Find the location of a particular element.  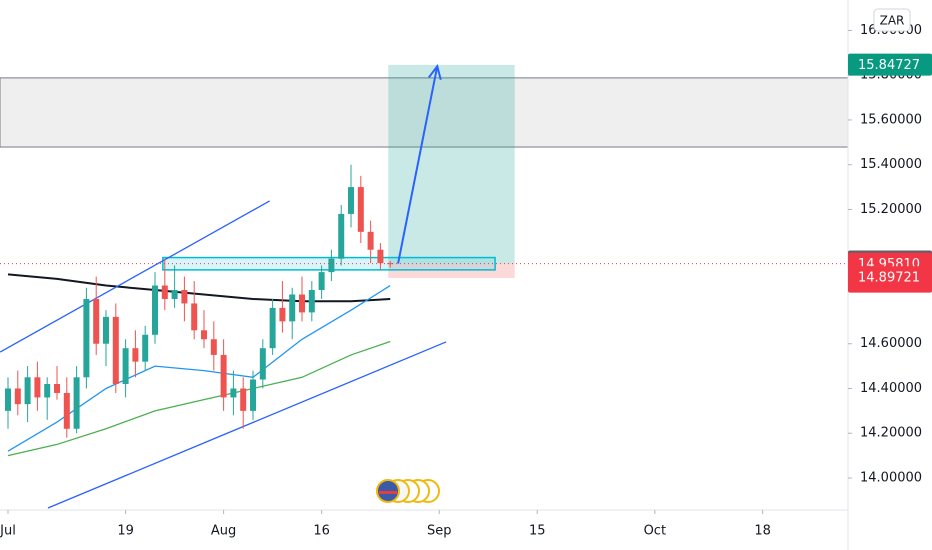

y-tick-label: 14.40000 is located at coordinates (891, 388).